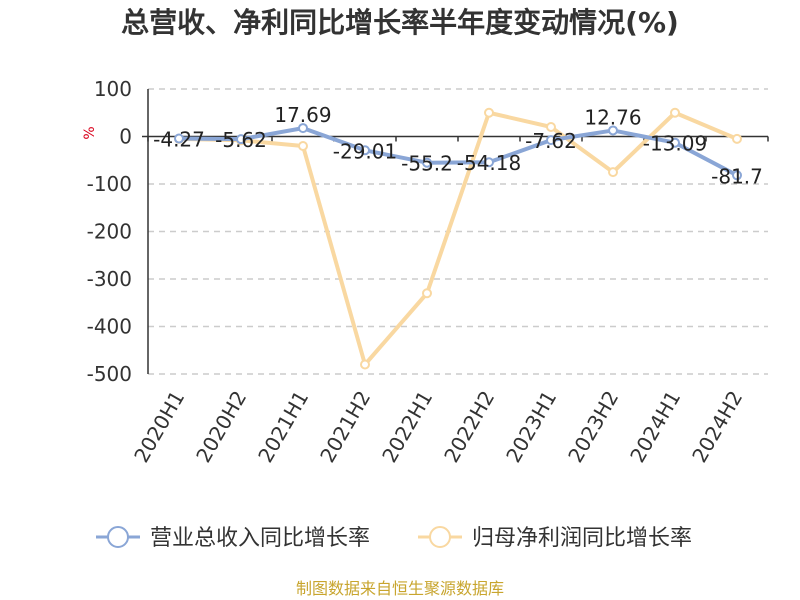 This screenshot has height=600, width=800. Describe the element at coordinates (221, 427) in the screenshot. I see `x-tick-label: 2020H2` at that location.